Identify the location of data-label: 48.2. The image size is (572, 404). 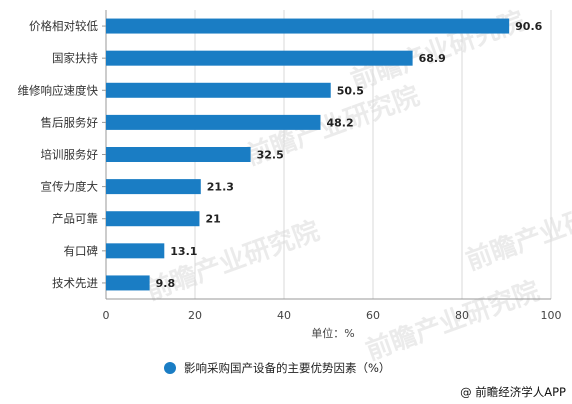
(339, 122).